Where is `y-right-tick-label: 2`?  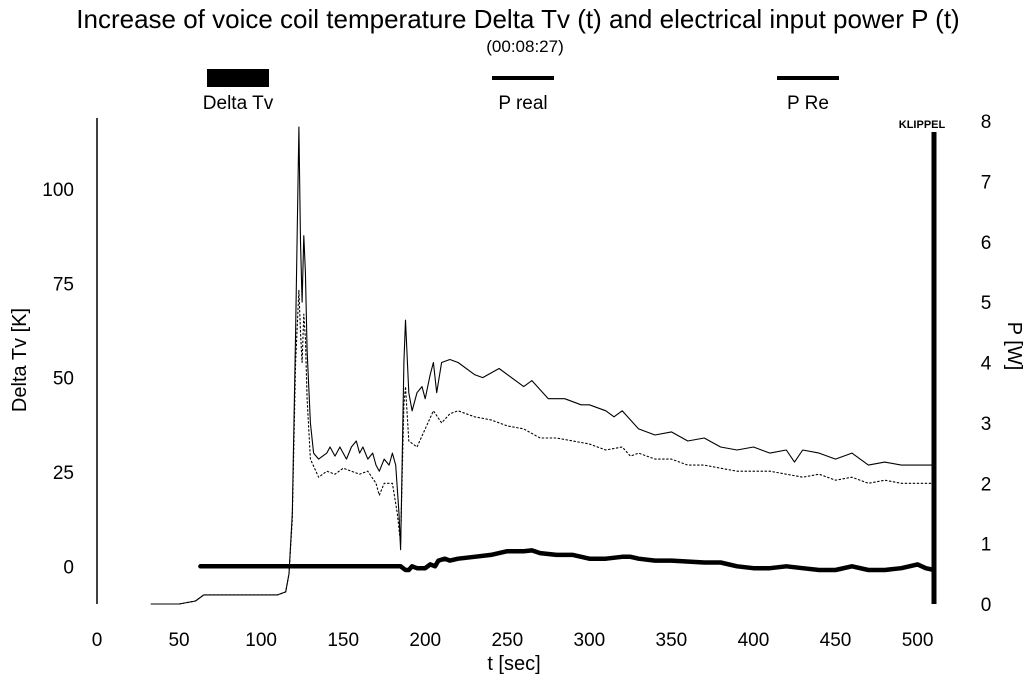
y-right-tick-label: 2 is located at coordinates (986, 484).